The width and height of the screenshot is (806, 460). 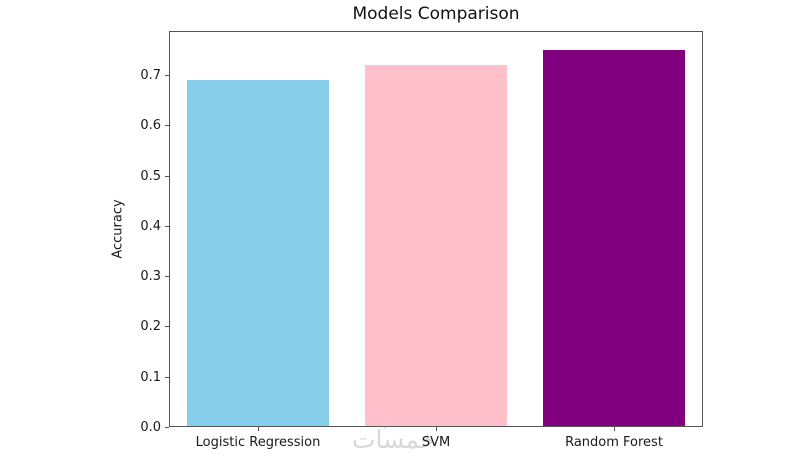 What do you see at coordinates (258, 253) in the screenshot?
I see `bar-logistic-regression` at bounding box center [258, 253].